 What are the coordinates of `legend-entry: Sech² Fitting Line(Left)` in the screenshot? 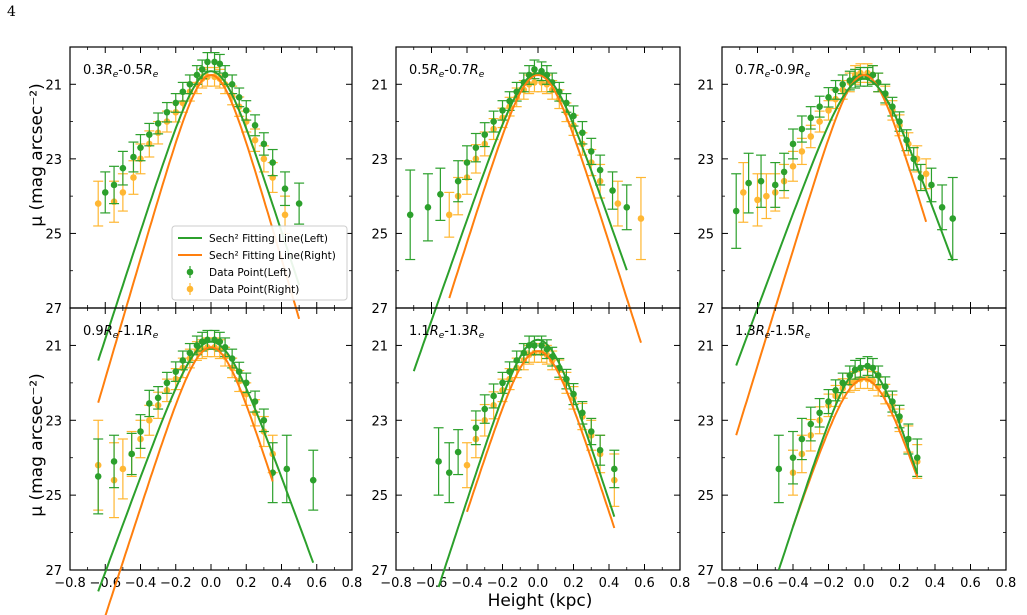 It's located at (253, 239).